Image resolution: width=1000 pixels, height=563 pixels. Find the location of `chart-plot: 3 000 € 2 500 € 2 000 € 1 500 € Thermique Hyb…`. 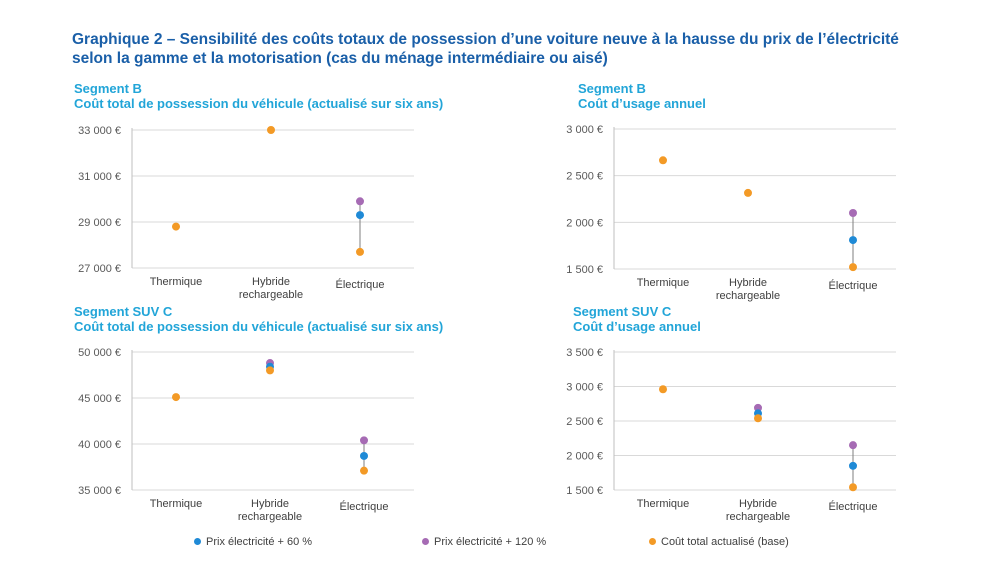

chart-plot: 3 000 € 2 500 € 2 000 € 1 500 € Thermique Hyb… is located at coordinates (731, 213).